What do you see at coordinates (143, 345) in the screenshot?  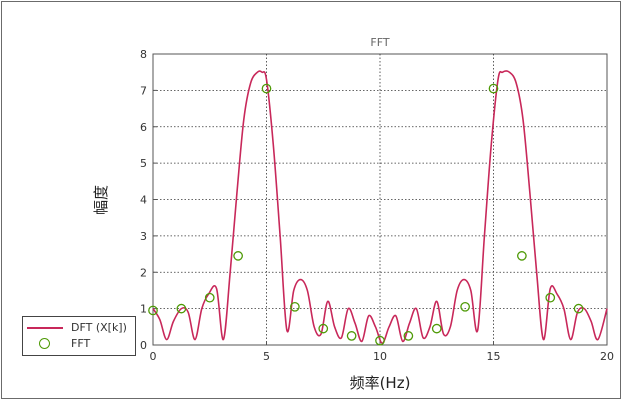 I see `y-tick-label: 0` at bounding box center [143, 345].